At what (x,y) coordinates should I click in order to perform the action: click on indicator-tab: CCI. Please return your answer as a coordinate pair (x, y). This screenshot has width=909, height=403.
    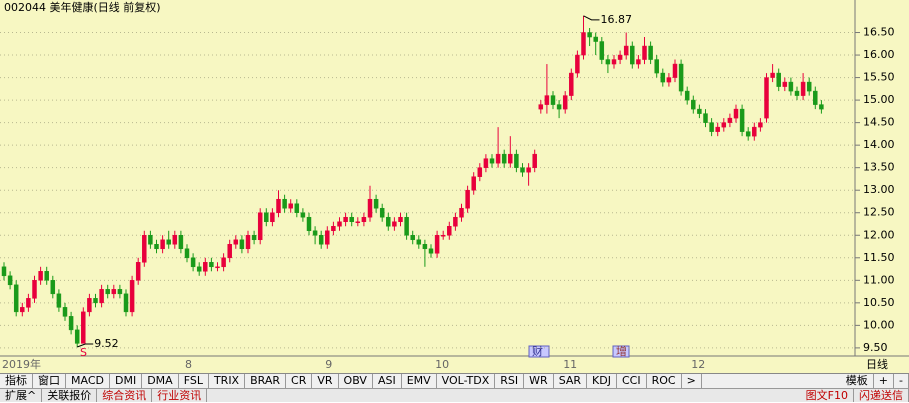
    Looking at the image, I should click on (632, 381).